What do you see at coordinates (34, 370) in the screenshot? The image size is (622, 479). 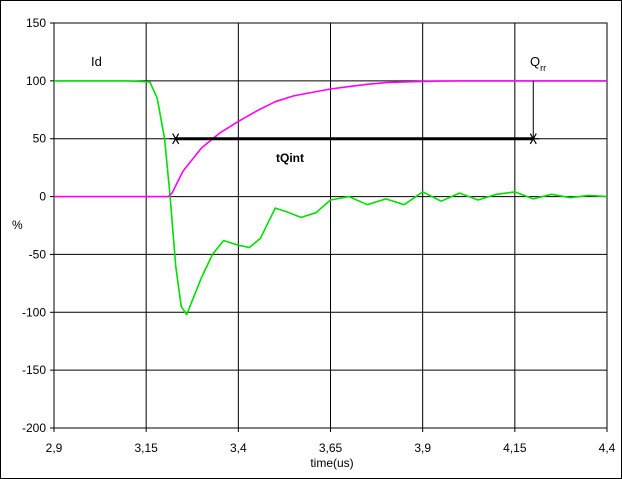 I see `y-tick-label: -150` at bounding box center [34, 370].